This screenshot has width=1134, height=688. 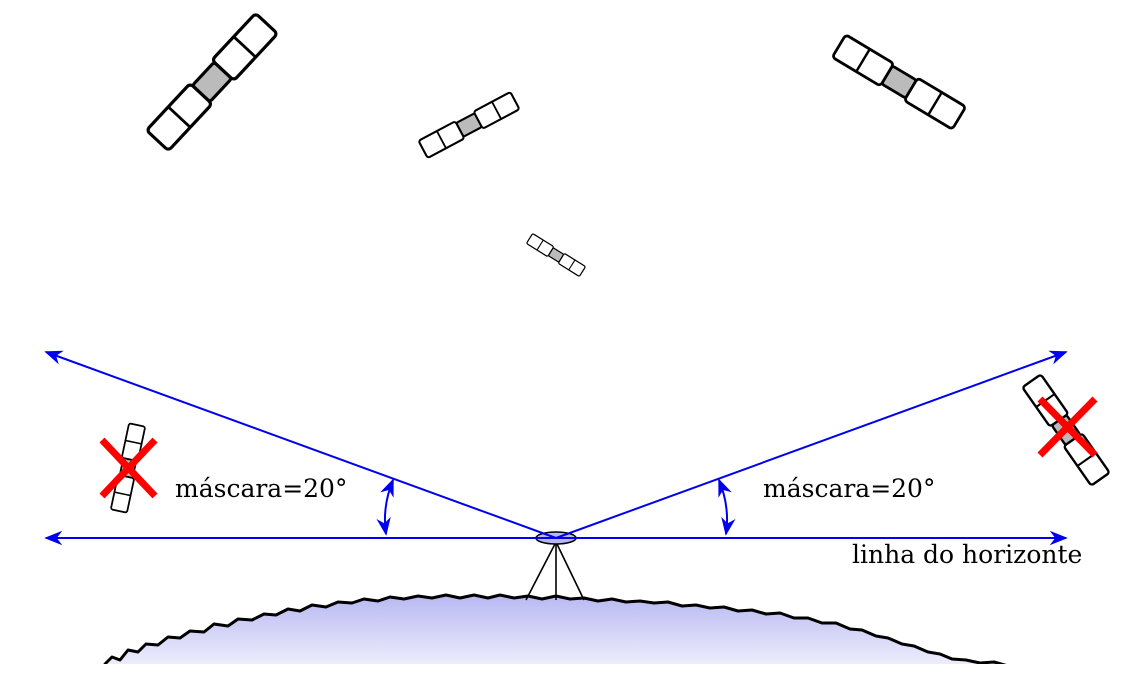 What do you see at coordinates (723, 507) in the screenshot?
I see `mask-angle-arc-right` at bounding box center [723, 507].